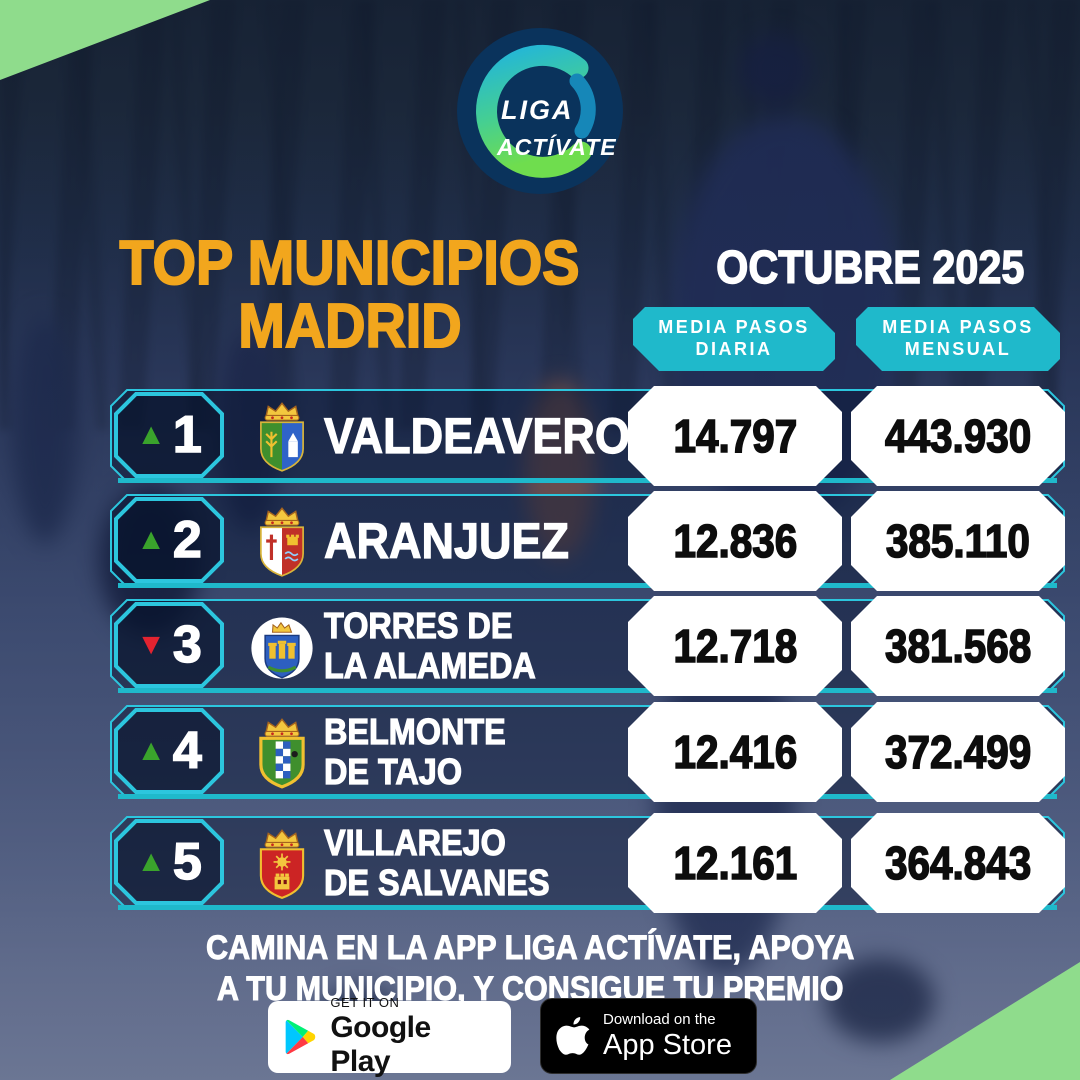 The width and height of the screenshot is (1080, 1080). I want to click on google-play-icon, so click(300, 1037).